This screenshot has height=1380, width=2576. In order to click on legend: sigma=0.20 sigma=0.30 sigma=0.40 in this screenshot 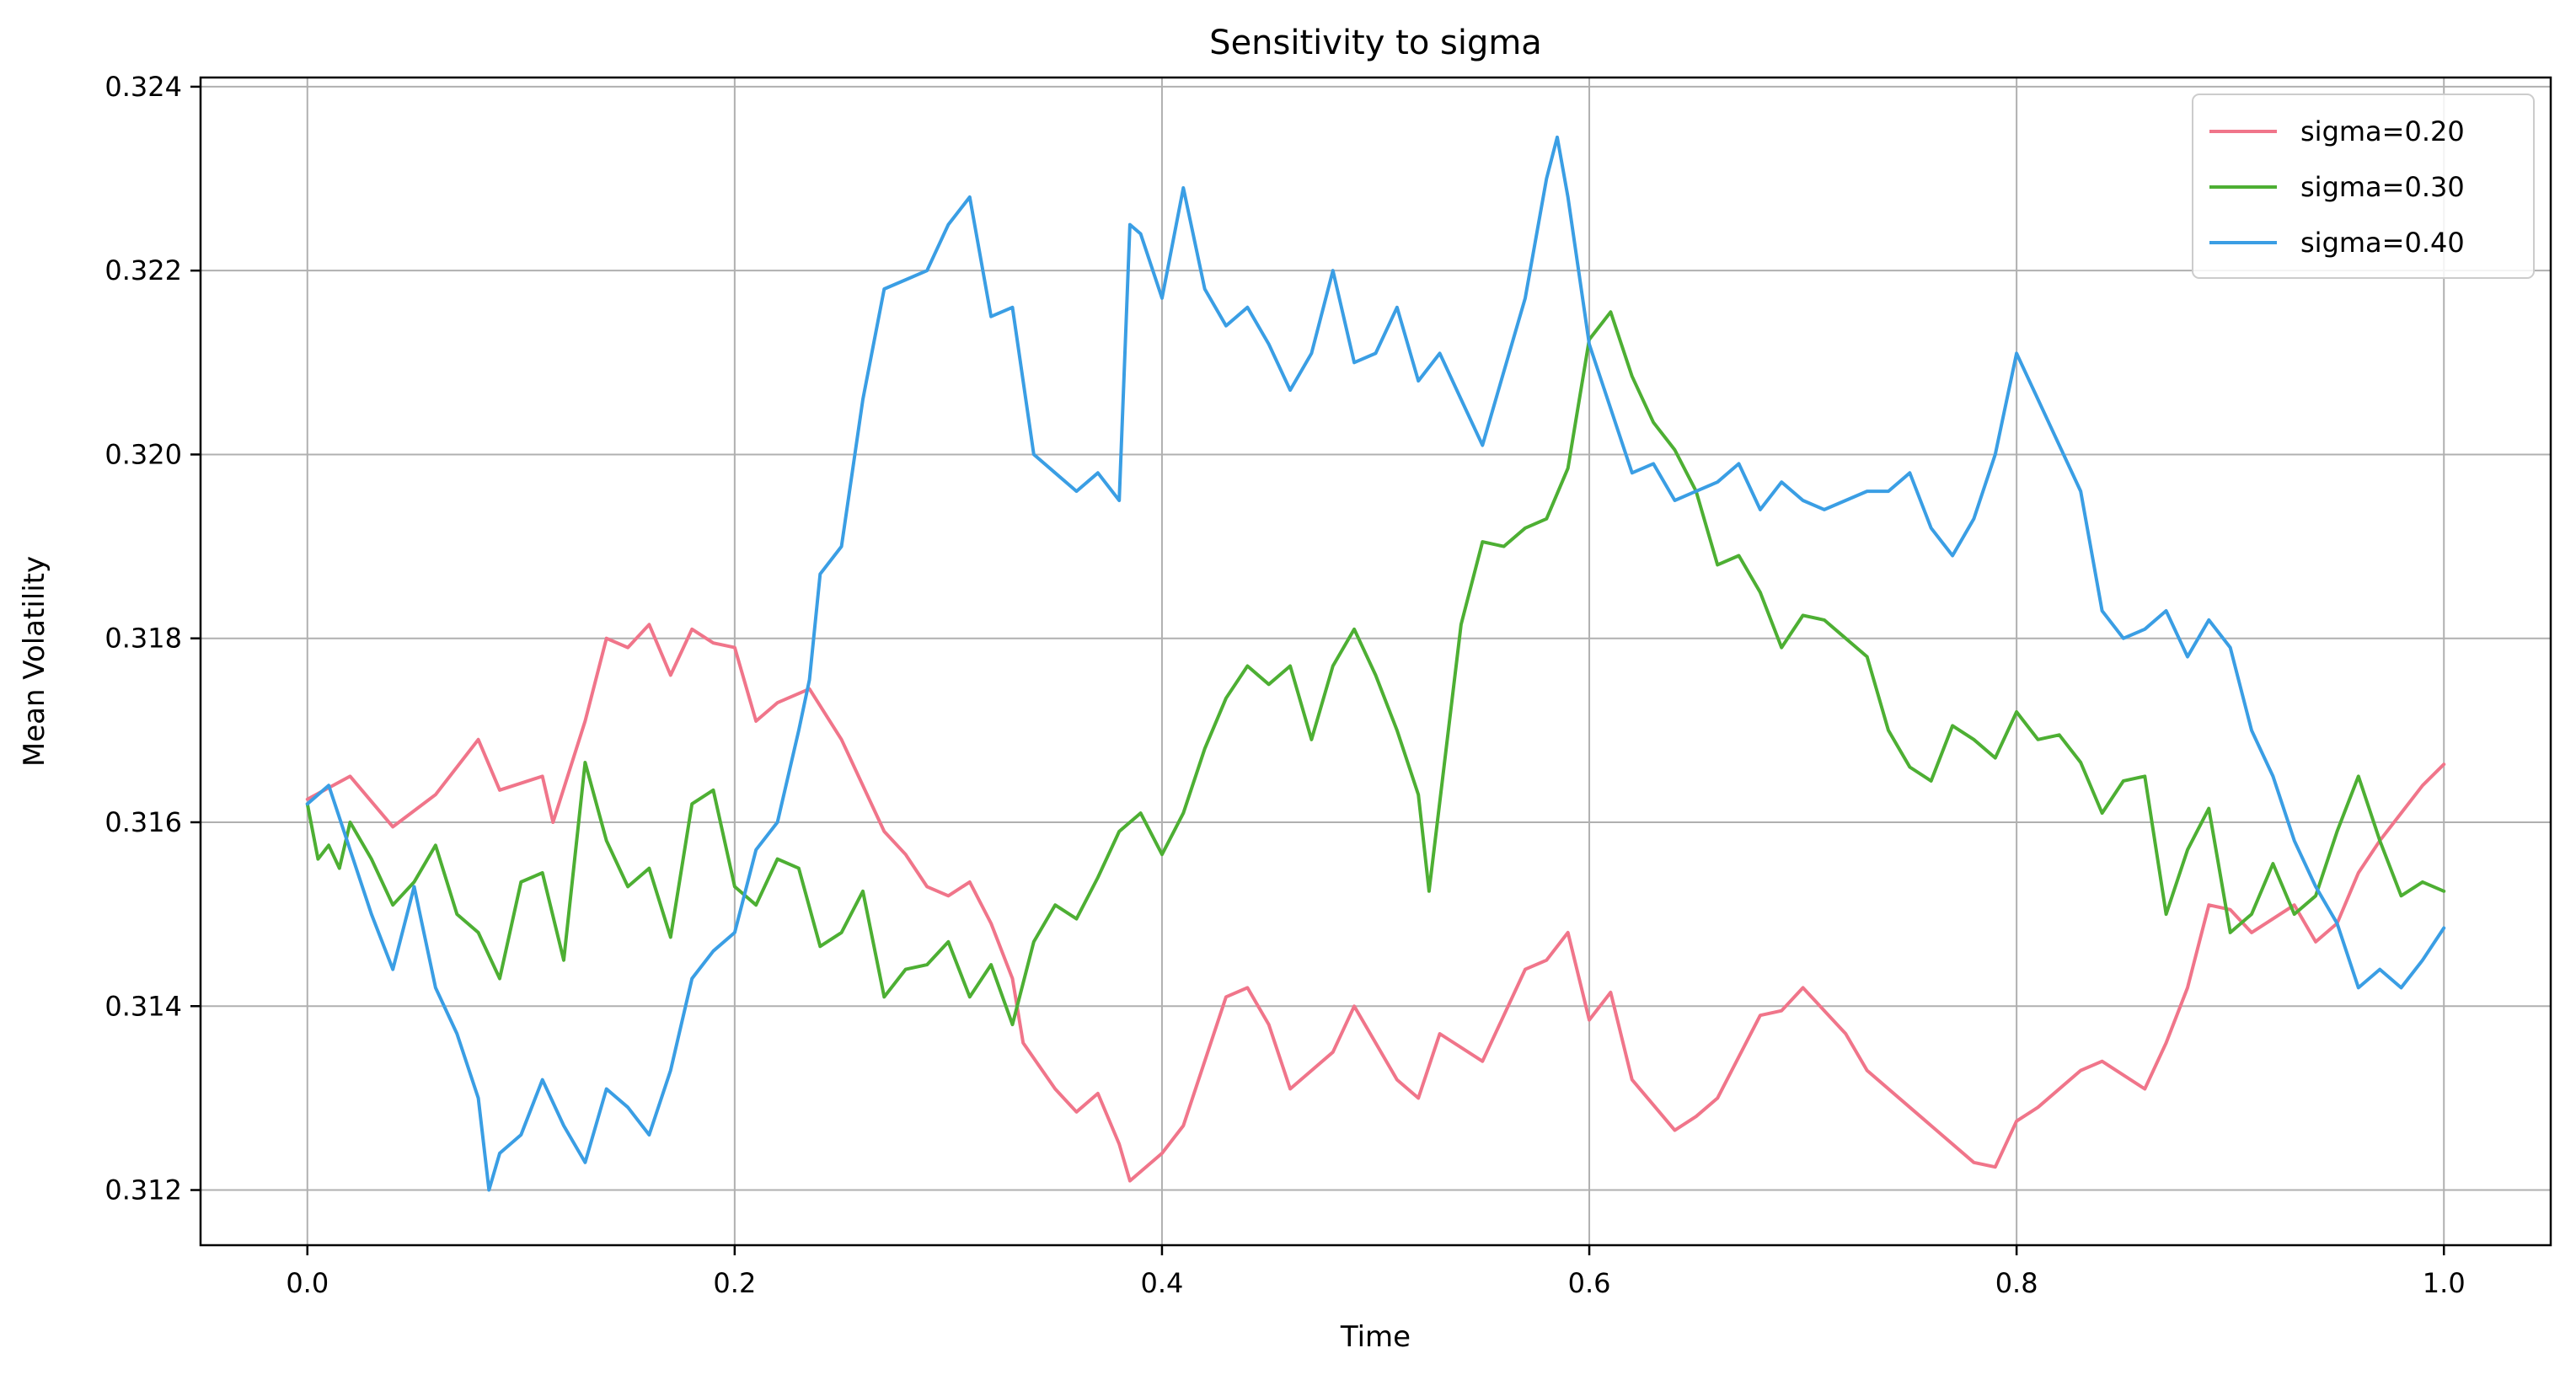, I will do `click(2363, 186)`.